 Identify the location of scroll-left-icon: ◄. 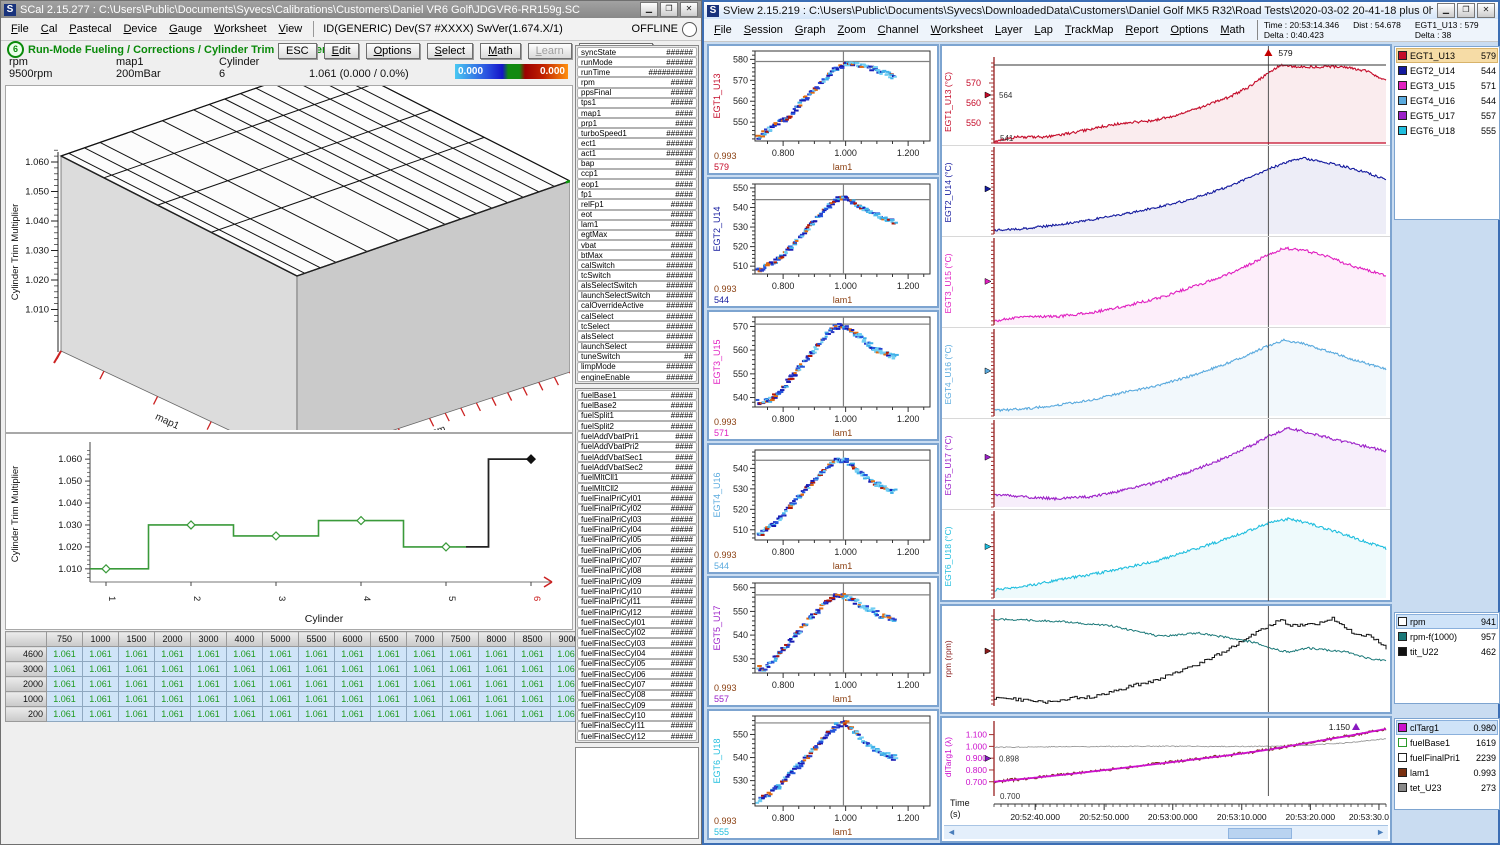
(951, 832).